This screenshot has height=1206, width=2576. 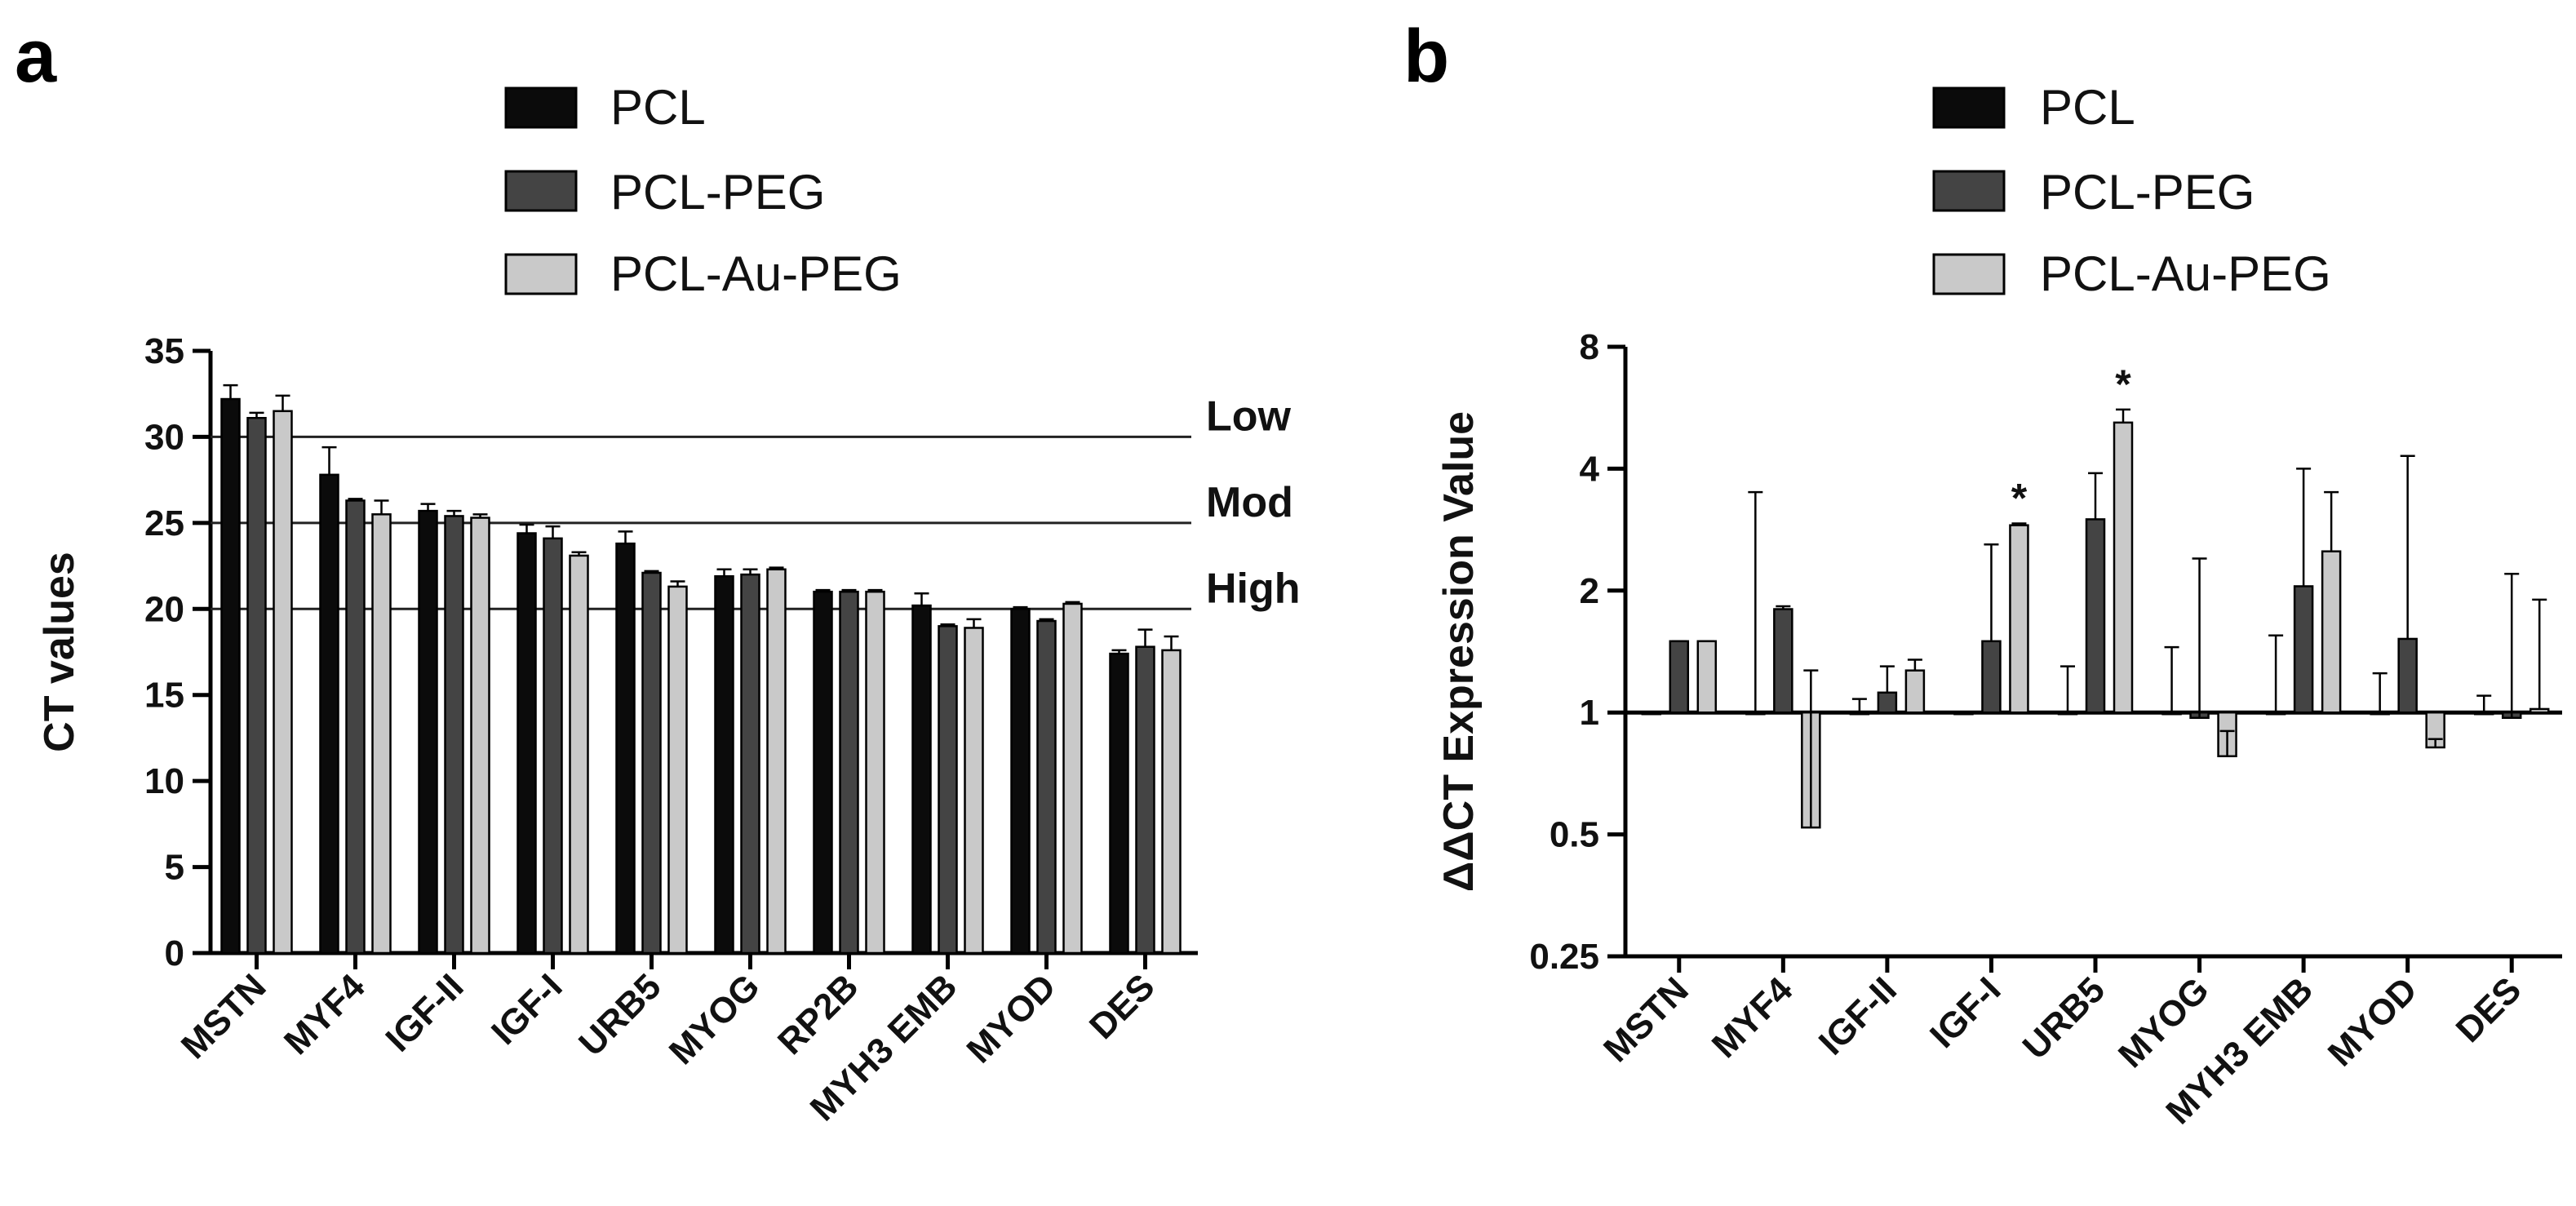 What do you see at coordinates (750, 764) in the screenshot?
I see `chart-a-bar-myog-pcl-peg` at bounding box center [750, 764].